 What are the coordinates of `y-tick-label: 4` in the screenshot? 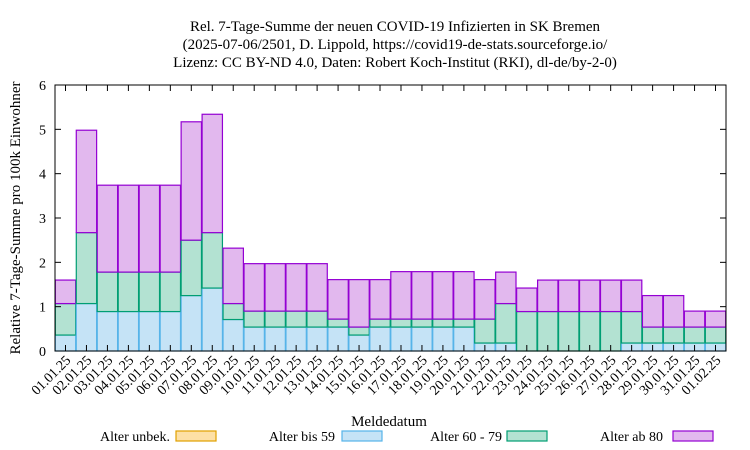 It's located at (42, 175).